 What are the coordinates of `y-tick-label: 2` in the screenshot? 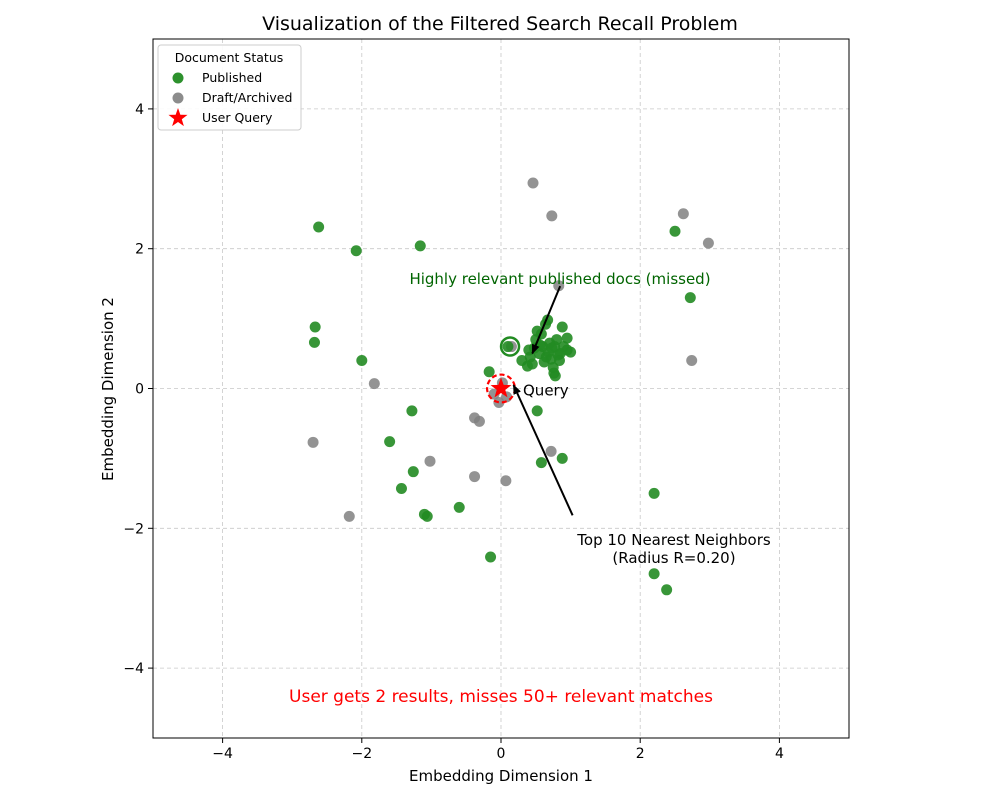 It's located at (139, 250).